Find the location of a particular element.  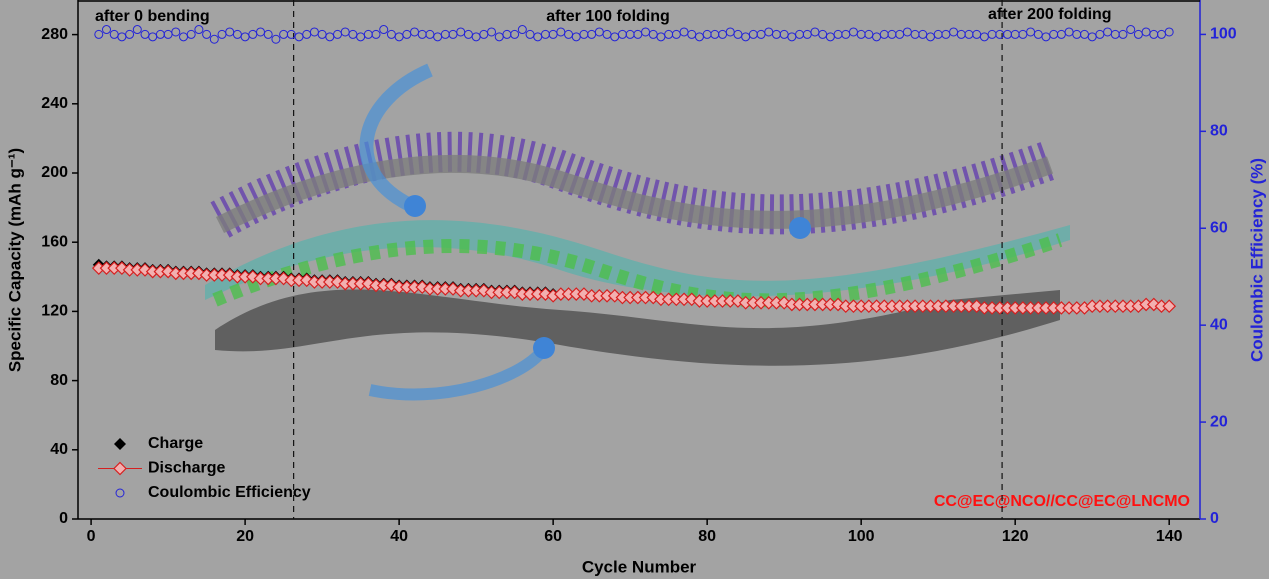

y-axis-label: Specific Capacity (mAh g⁻¹) is located at coordinates (14, 260).